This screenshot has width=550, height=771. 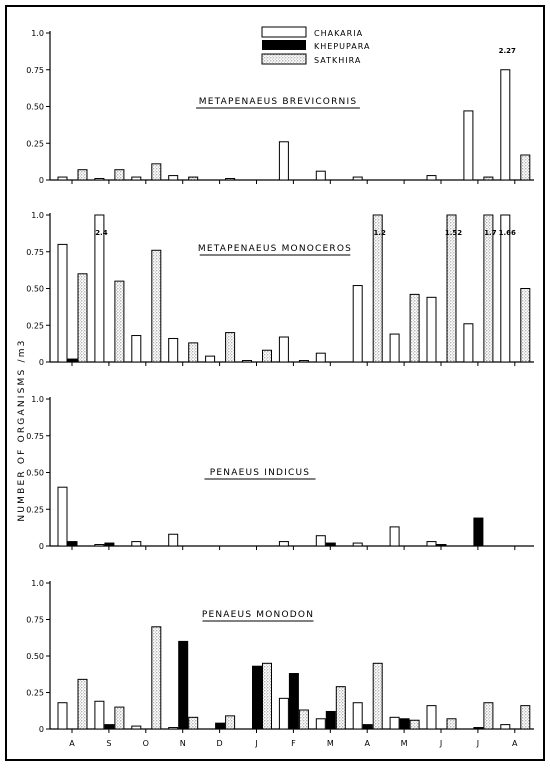 What do you see at coordinates (146, 743) in the screenshot?
I see `x-tick-label: O` at bounding box center [146, 743].